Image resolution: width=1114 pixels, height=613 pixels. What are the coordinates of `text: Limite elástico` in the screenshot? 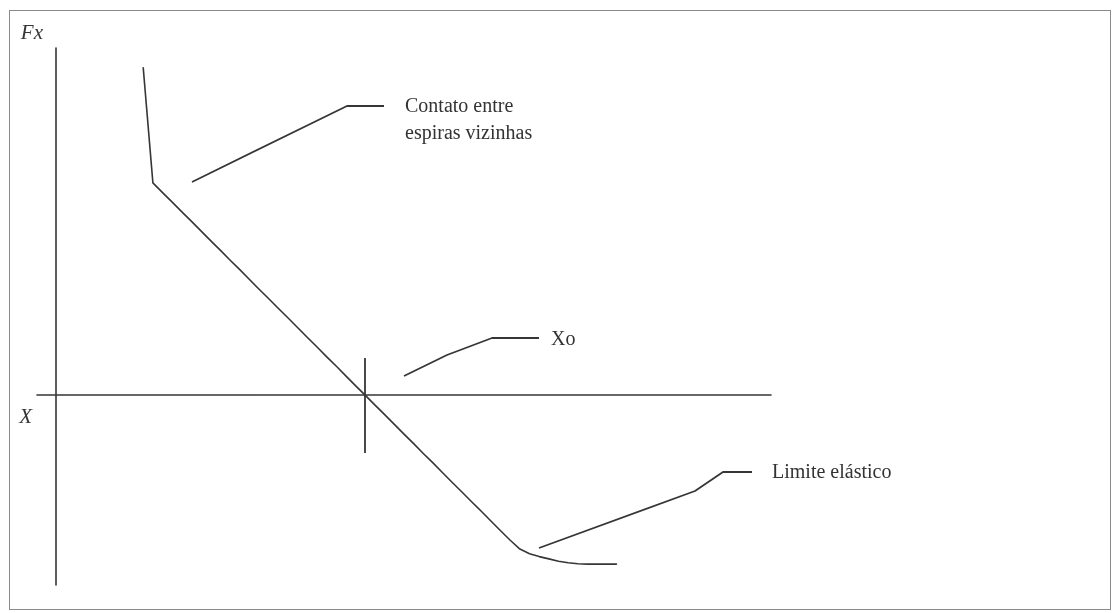 It's located at (832, 471).